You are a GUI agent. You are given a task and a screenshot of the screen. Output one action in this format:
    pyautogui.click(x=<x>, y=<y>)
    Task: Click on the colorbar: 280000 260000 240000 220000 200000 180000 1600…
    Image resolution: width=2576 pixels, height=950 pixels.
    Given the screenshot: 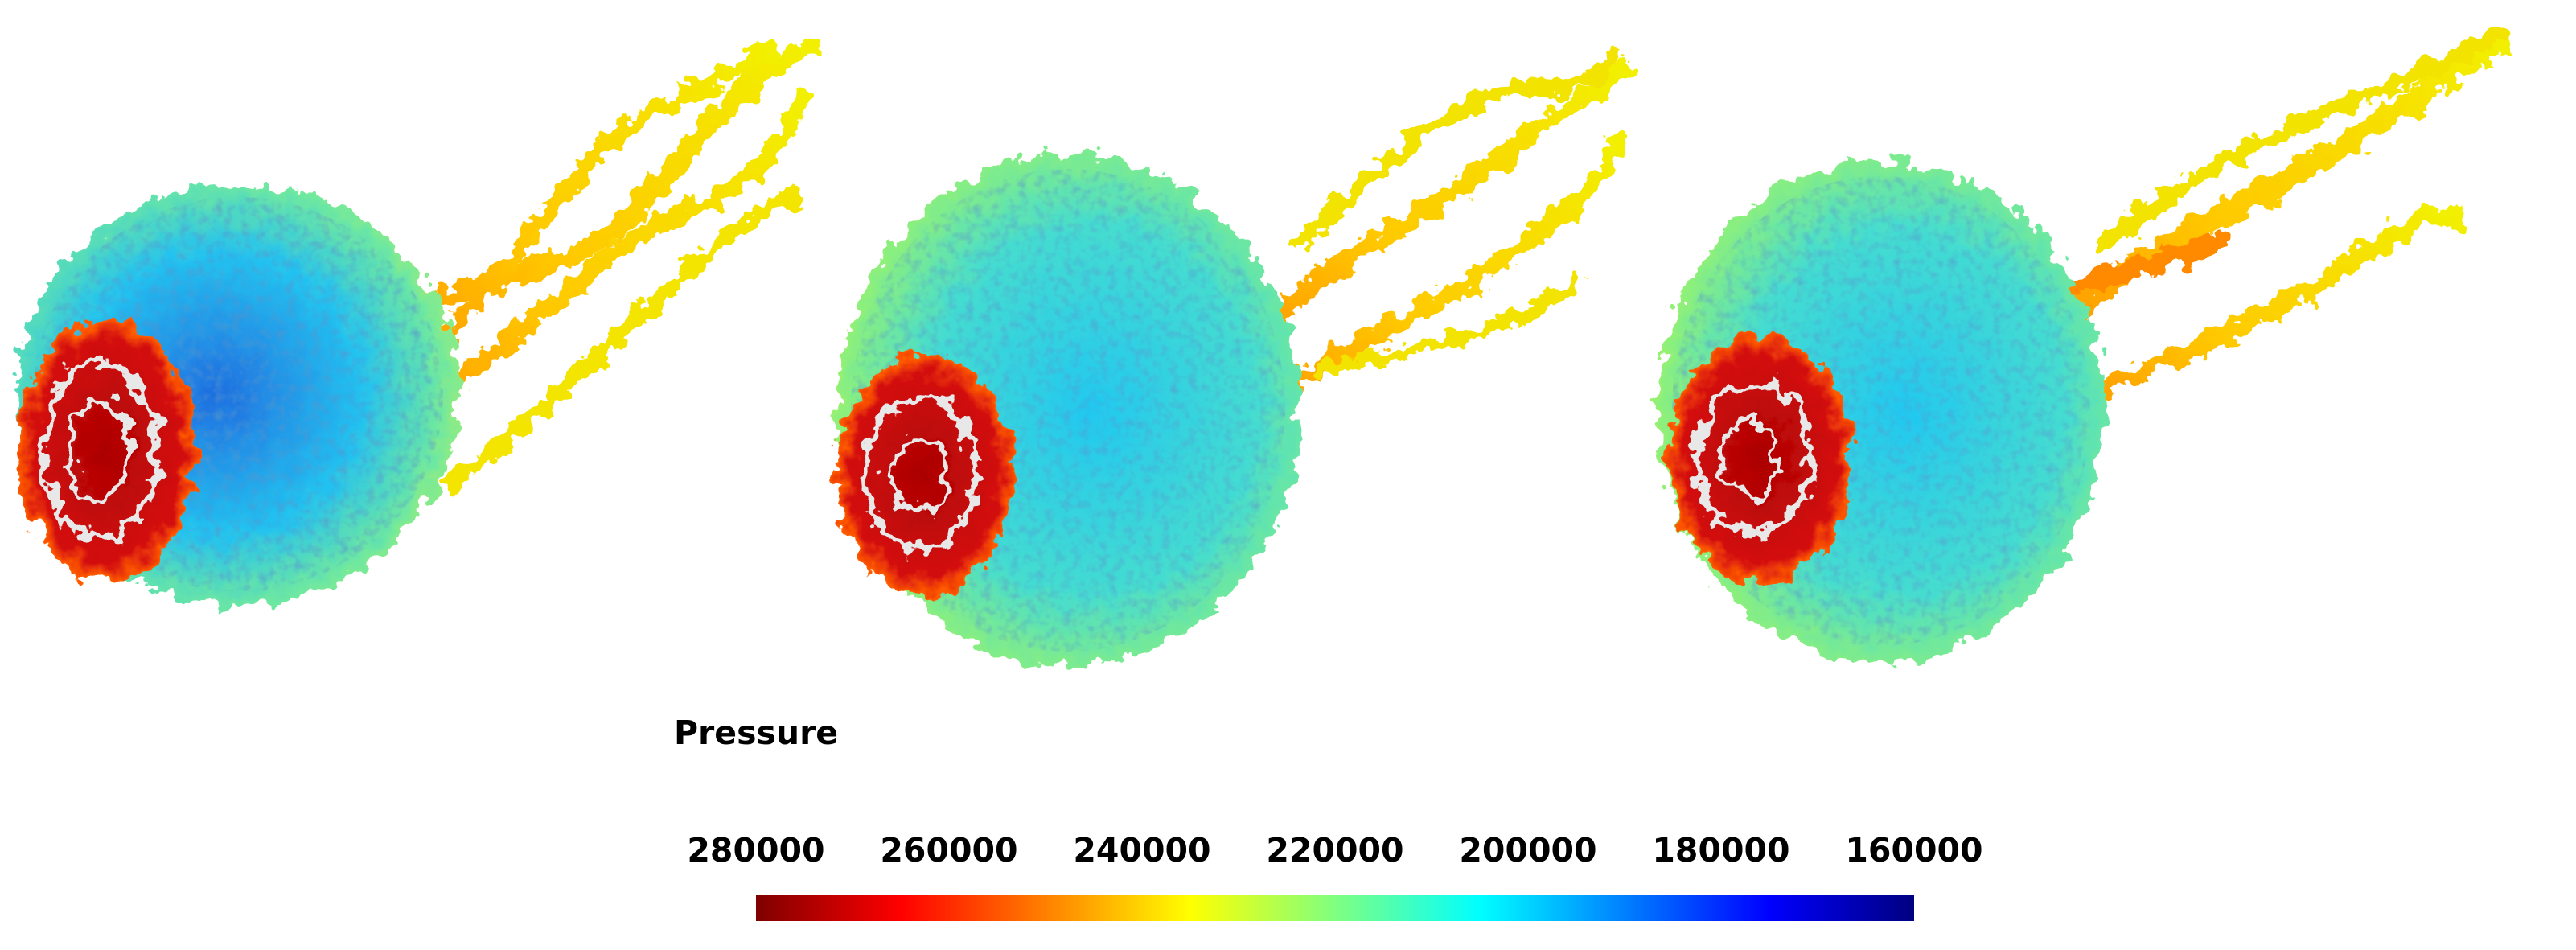 What is the action you would take?
    pyautogui.click(x=1335, y=876)
    